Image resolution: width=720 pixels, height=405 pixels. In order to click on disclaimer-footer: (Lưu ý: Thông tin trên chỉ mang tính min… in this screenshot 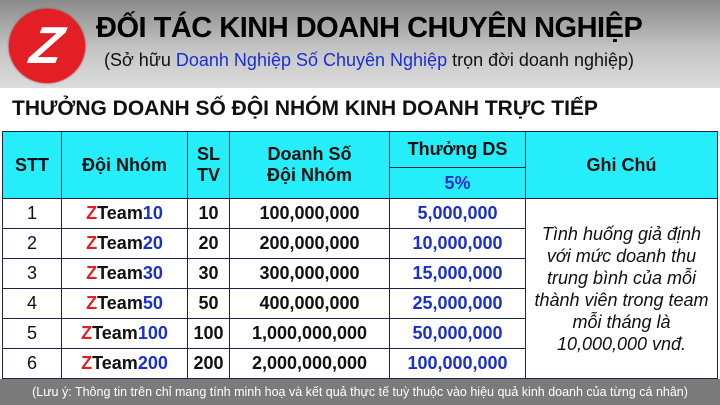, I will do `click(360, 392)`.